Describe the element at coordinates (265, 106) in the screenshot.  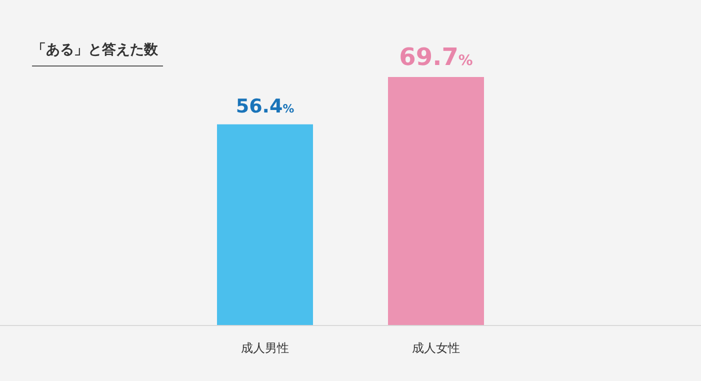
I see `data-label: 56.4%` at that location.